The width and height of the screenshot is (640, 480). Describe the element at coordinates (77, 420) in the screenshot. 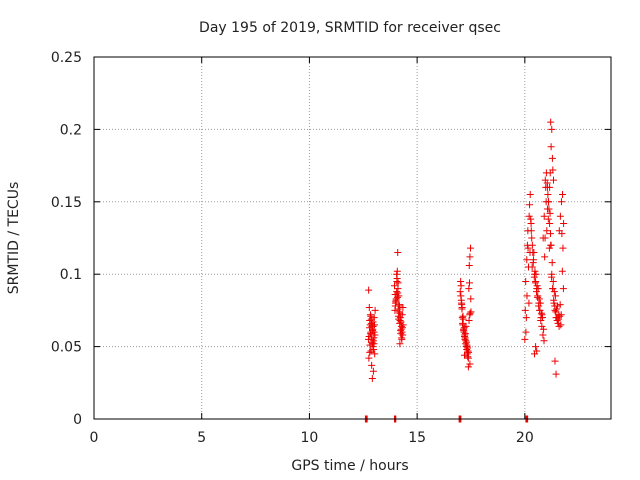

I see `y-tick-label: 0` at that location.